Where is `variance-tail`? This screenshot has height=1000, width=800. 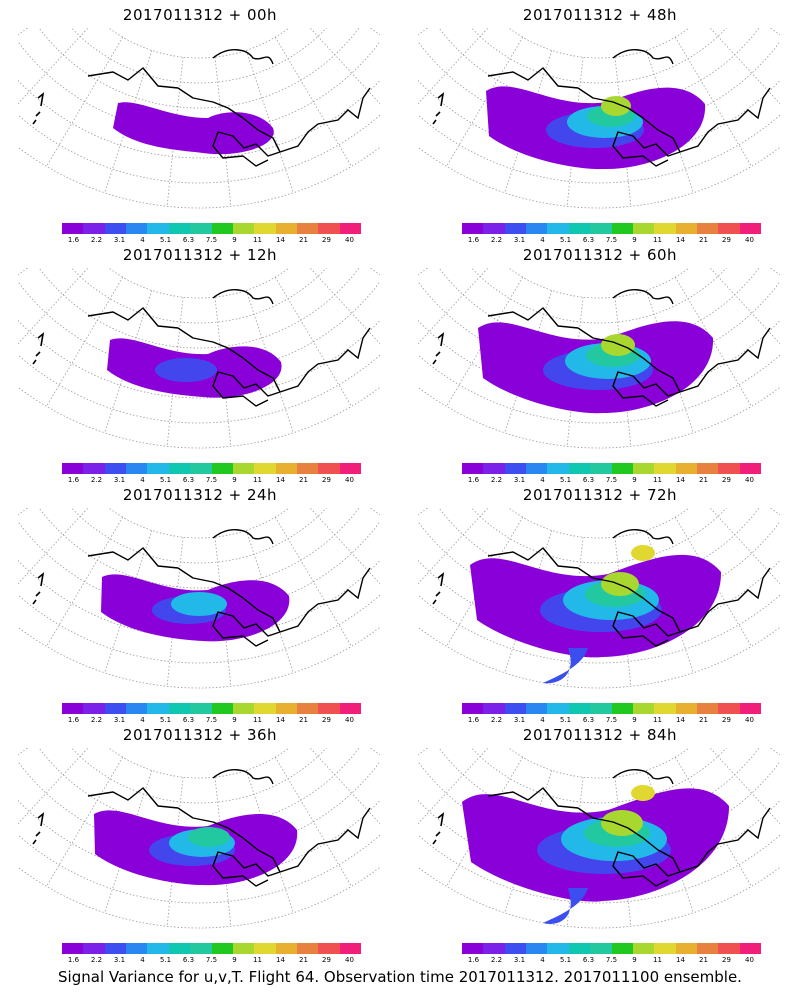 variance-tail is located at coordinates (565, 666).